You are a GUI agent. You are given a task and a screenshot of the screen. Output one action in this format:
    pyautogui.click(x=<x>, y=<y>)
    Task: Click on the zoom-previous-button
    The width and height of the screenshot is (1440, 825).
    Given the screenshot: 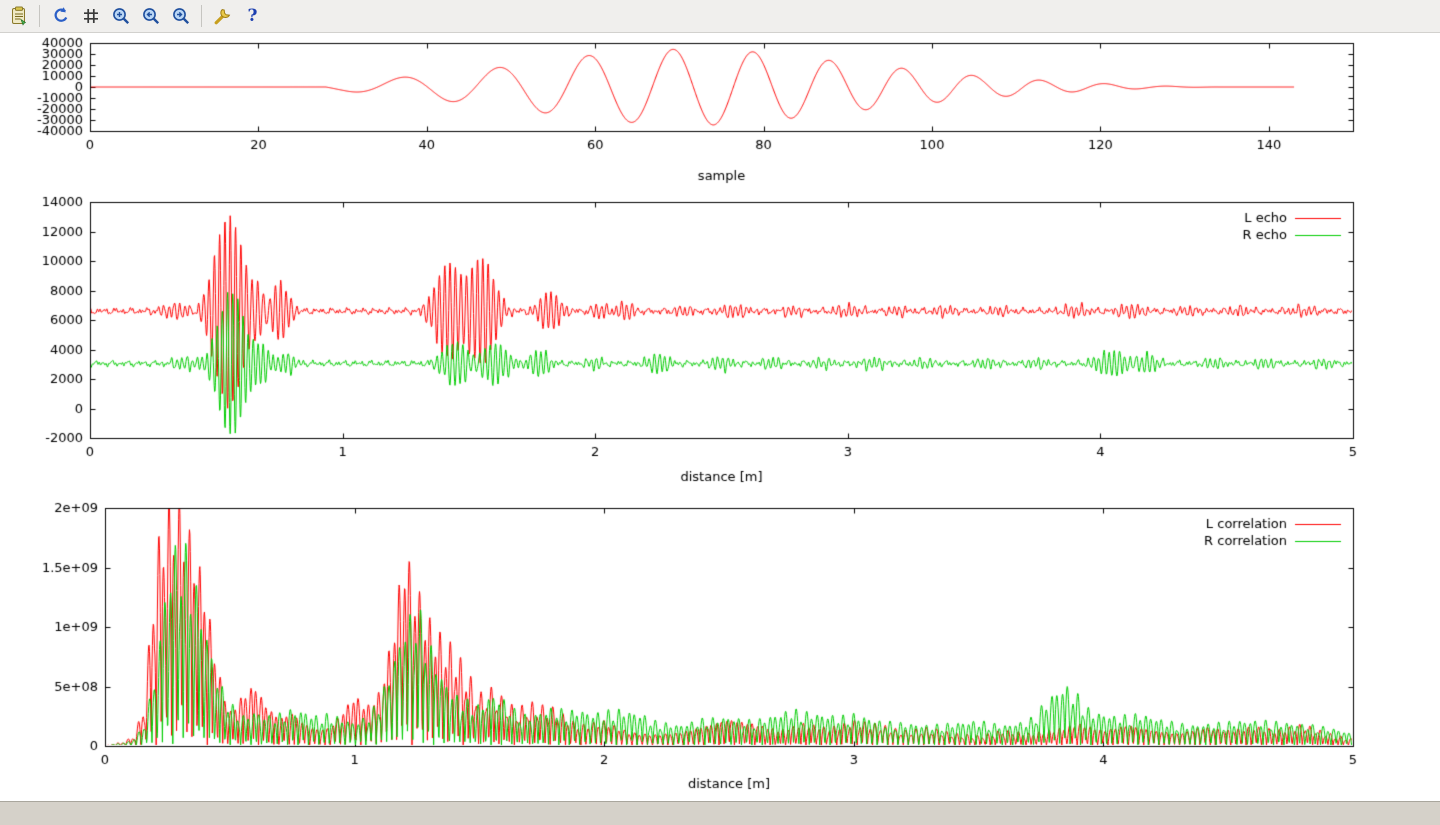 What is the action you would take?
    pyautogui.click(x=150, y=16)
    